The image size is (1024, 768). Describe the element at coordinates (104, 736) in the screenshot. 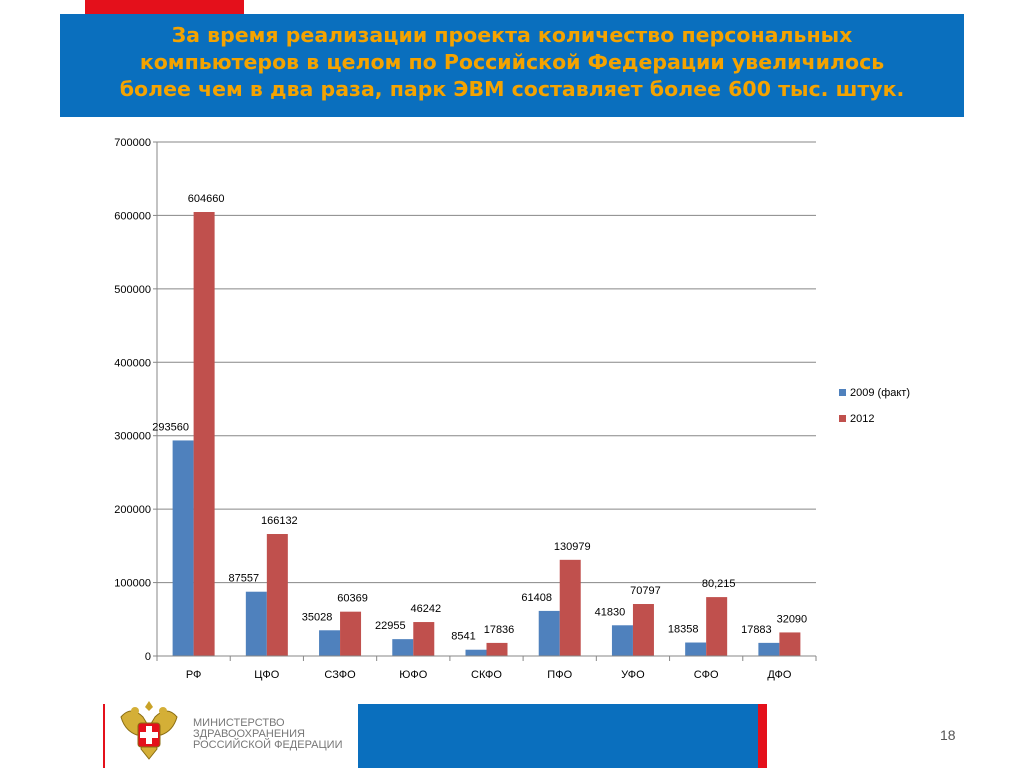

I see `footer-divider-line` at that location.